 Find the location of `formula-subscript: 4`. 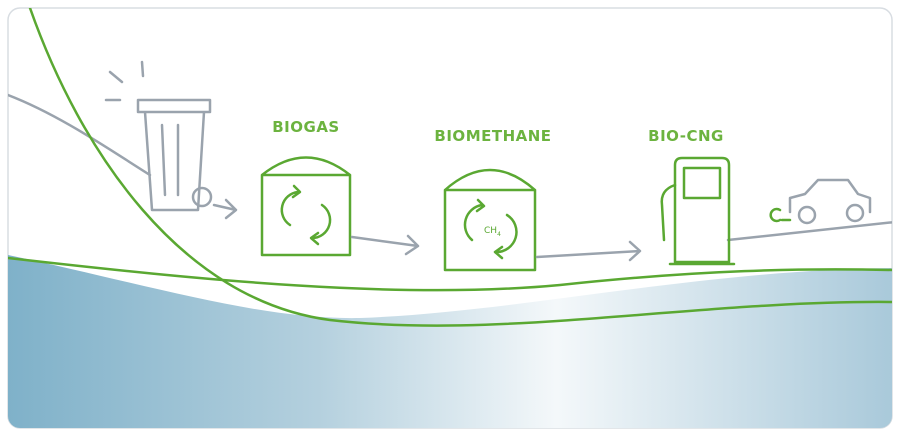

formula-subscript: 4 is located at coordinates (499, 234).